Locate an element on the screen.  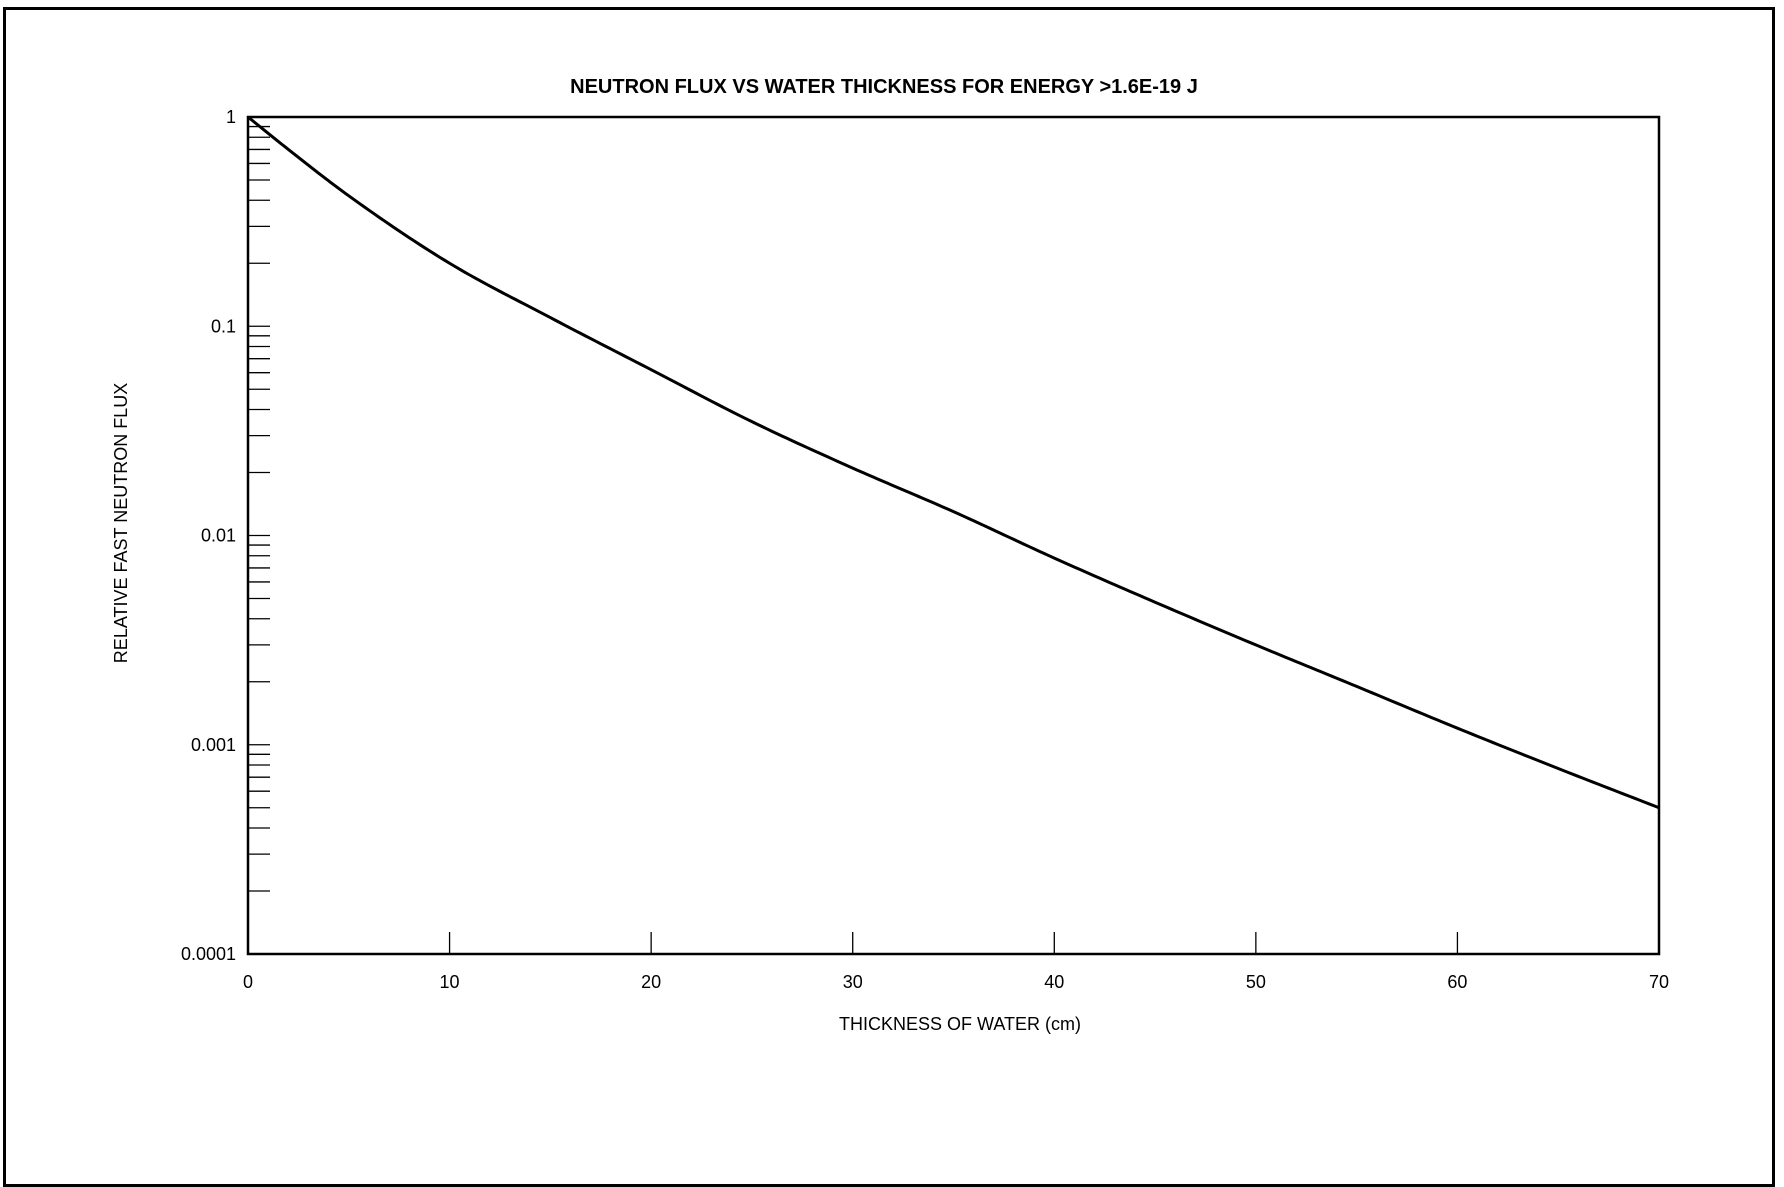
x-tick-label: 30 is located at coordinates (853, 982).